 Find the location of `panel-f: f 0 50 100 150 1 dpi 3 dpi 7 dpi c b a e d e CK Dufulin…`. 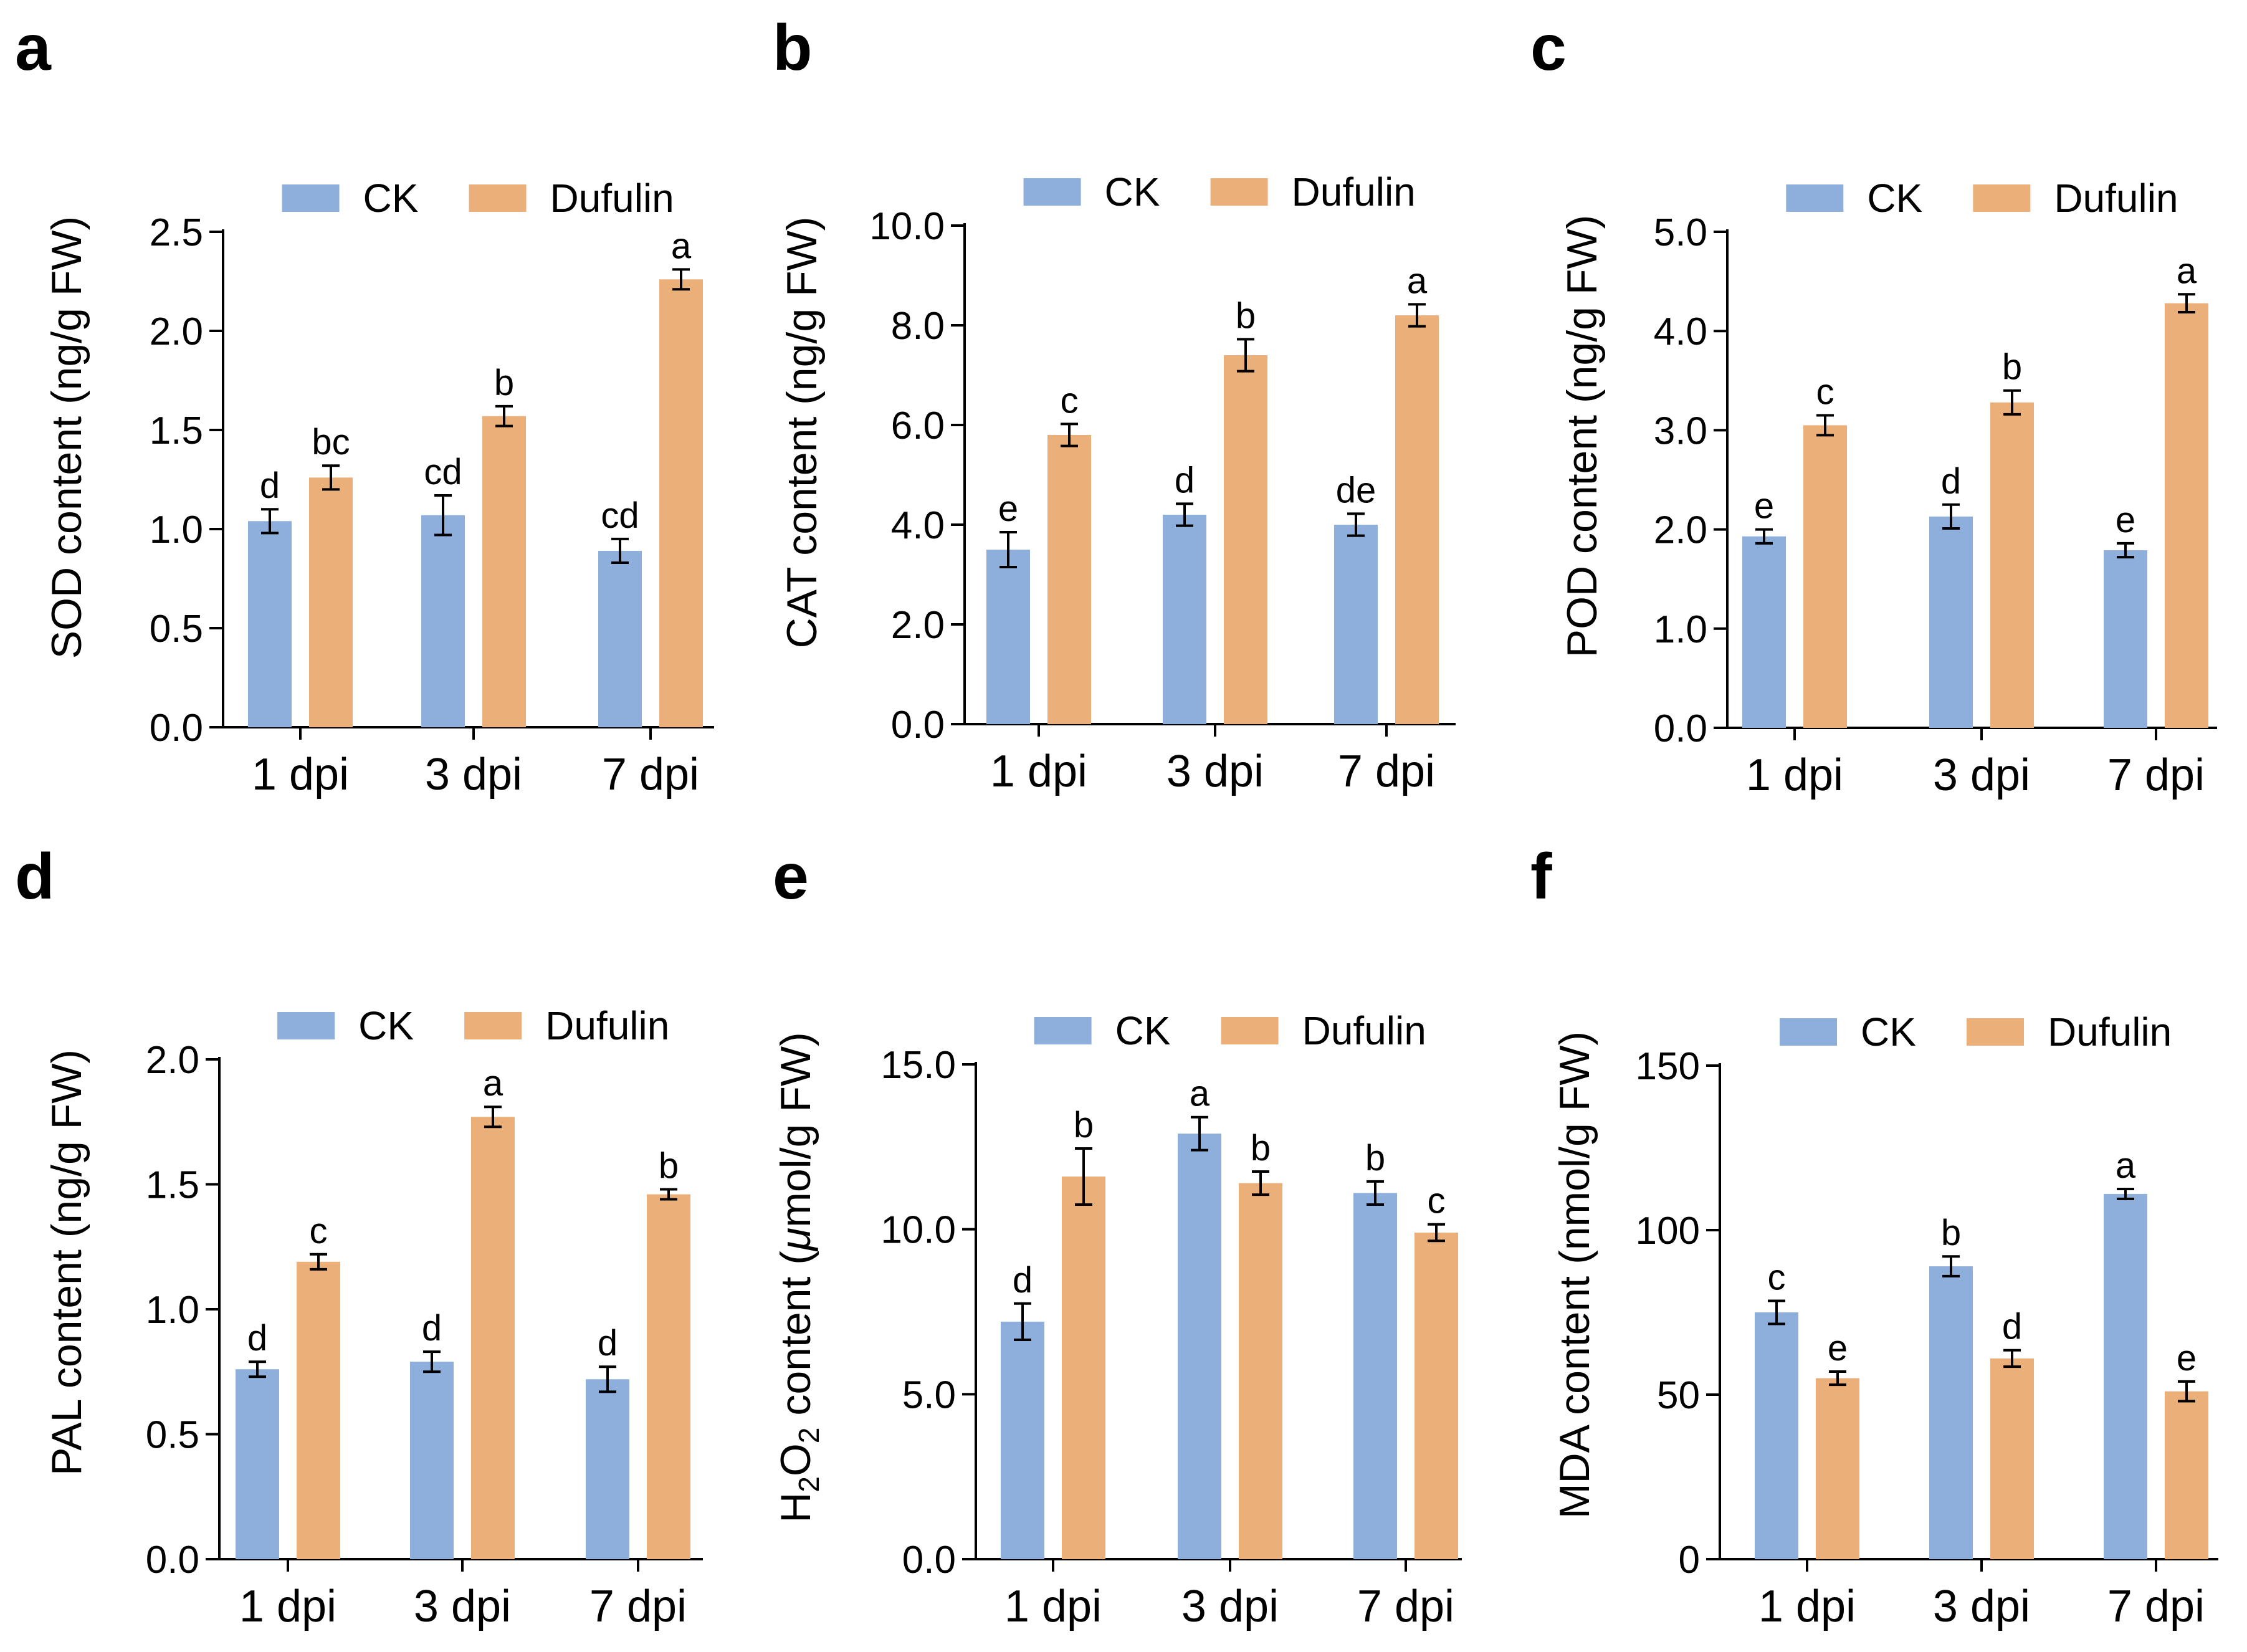

panel-f: f 0 50 100 150 1 dpi 3 dpi 7 dpi c b a e d e CK Dufulin… is located at coordinates (1874, 1236).